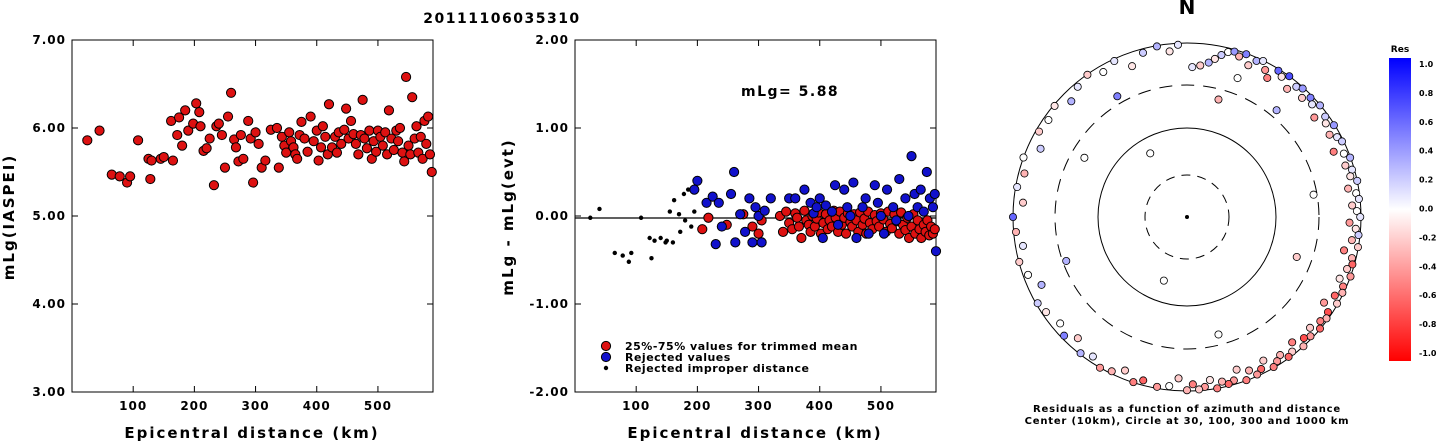  I want to click on y-tick-label: 1.00, so click(552, 128).